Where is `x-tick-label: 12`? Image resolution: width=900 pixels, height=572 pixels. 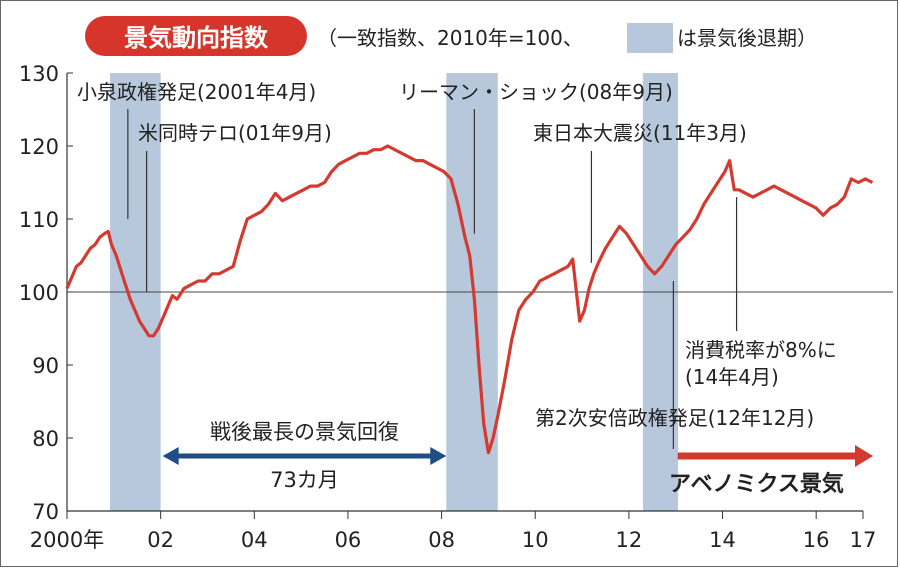 x-tick-label: 12 is located at coordinates (629, 540).